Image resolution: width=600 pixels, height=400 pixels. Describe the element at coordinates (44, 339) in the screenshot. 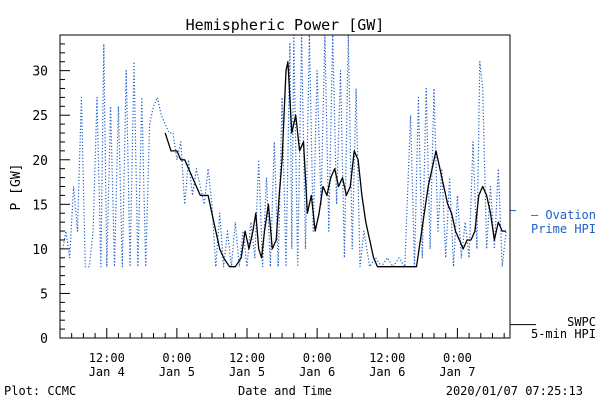

I see `y-tick-label: 0` at that location.